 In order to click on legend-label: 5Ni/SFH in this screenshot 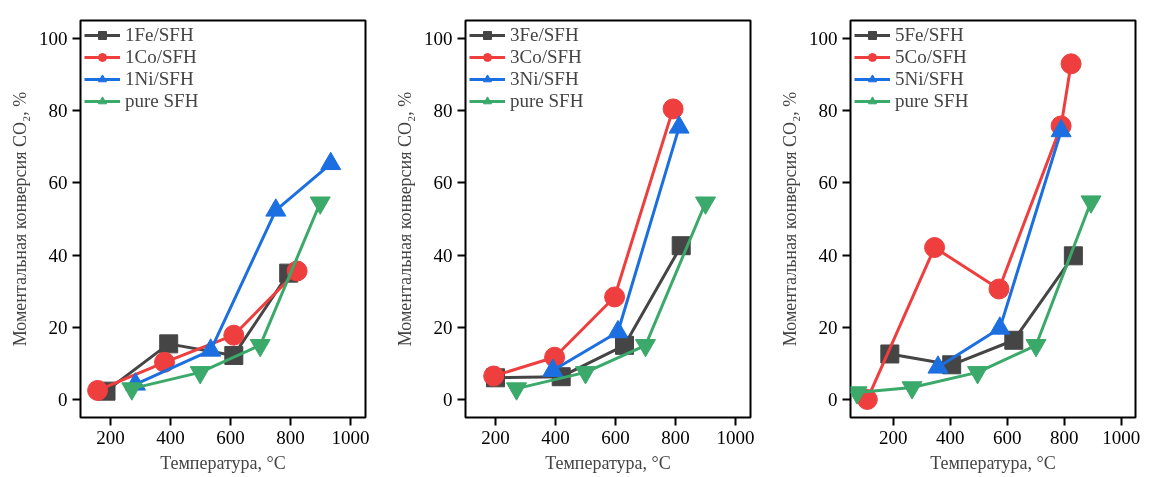, I will do `click(929, 79)`.